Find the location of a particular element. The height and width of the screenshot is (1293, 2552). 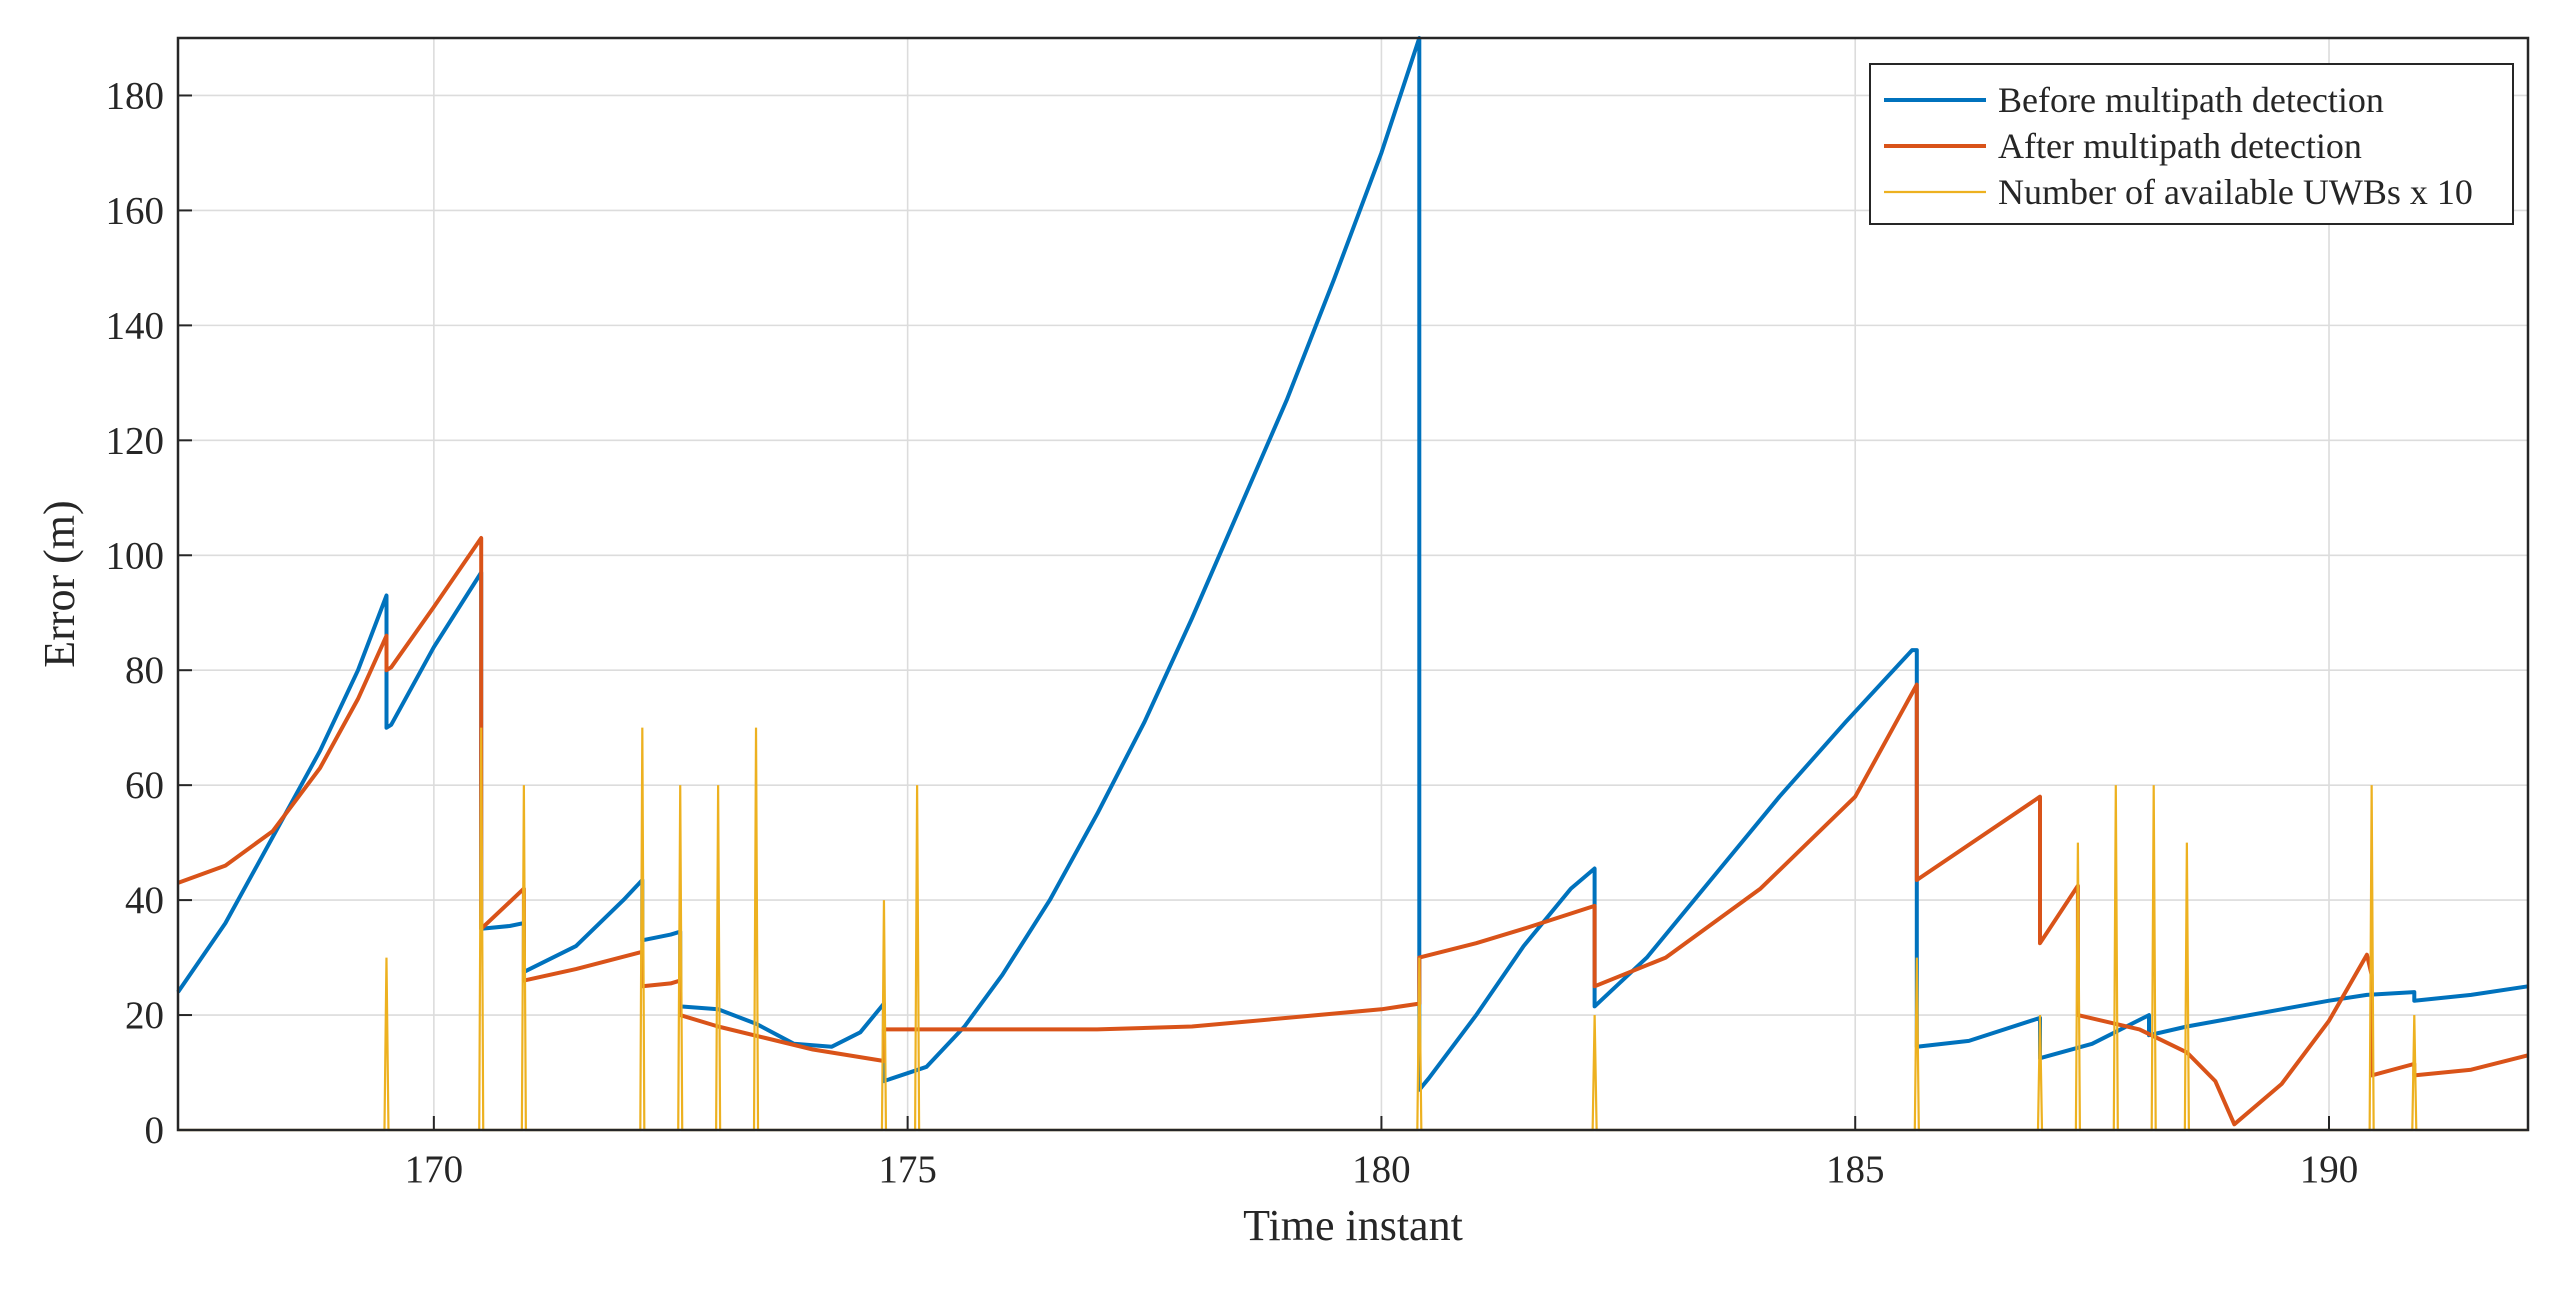

y-tick-label: 80 is located at coordinates (144, 670).